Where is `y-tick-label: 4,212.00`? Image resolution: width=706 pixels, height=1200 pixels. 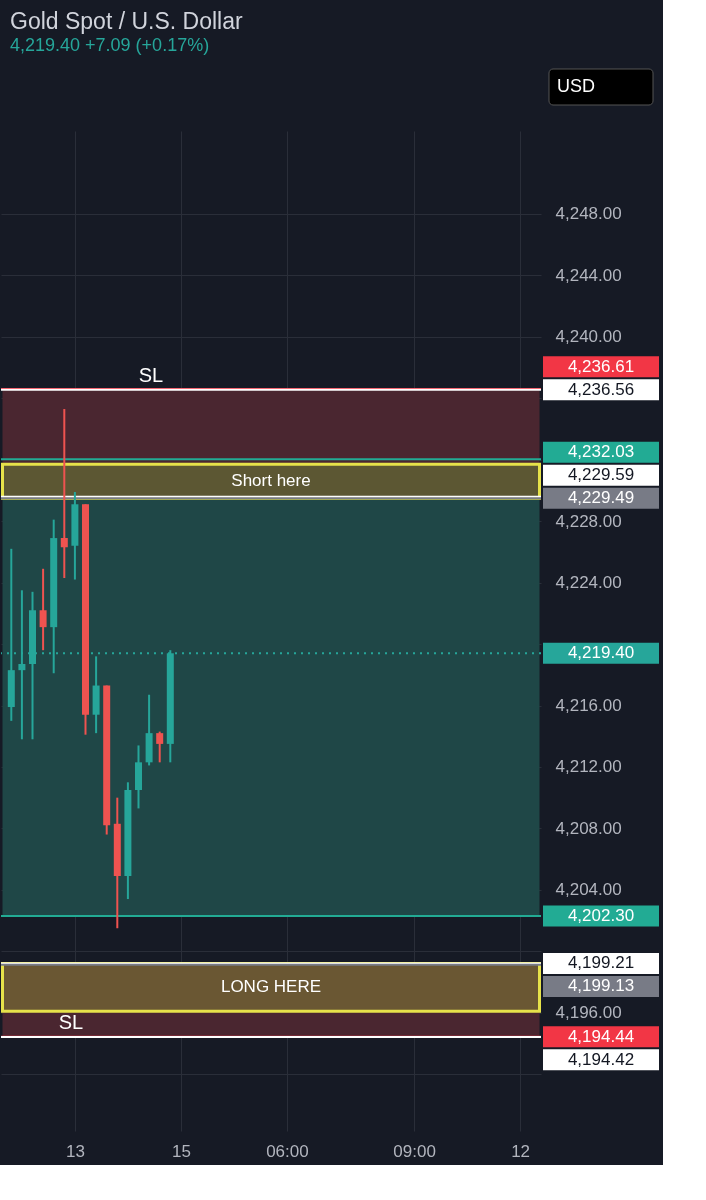 y-tick-label: 4,212.00 is located at coordinates (588, 767).